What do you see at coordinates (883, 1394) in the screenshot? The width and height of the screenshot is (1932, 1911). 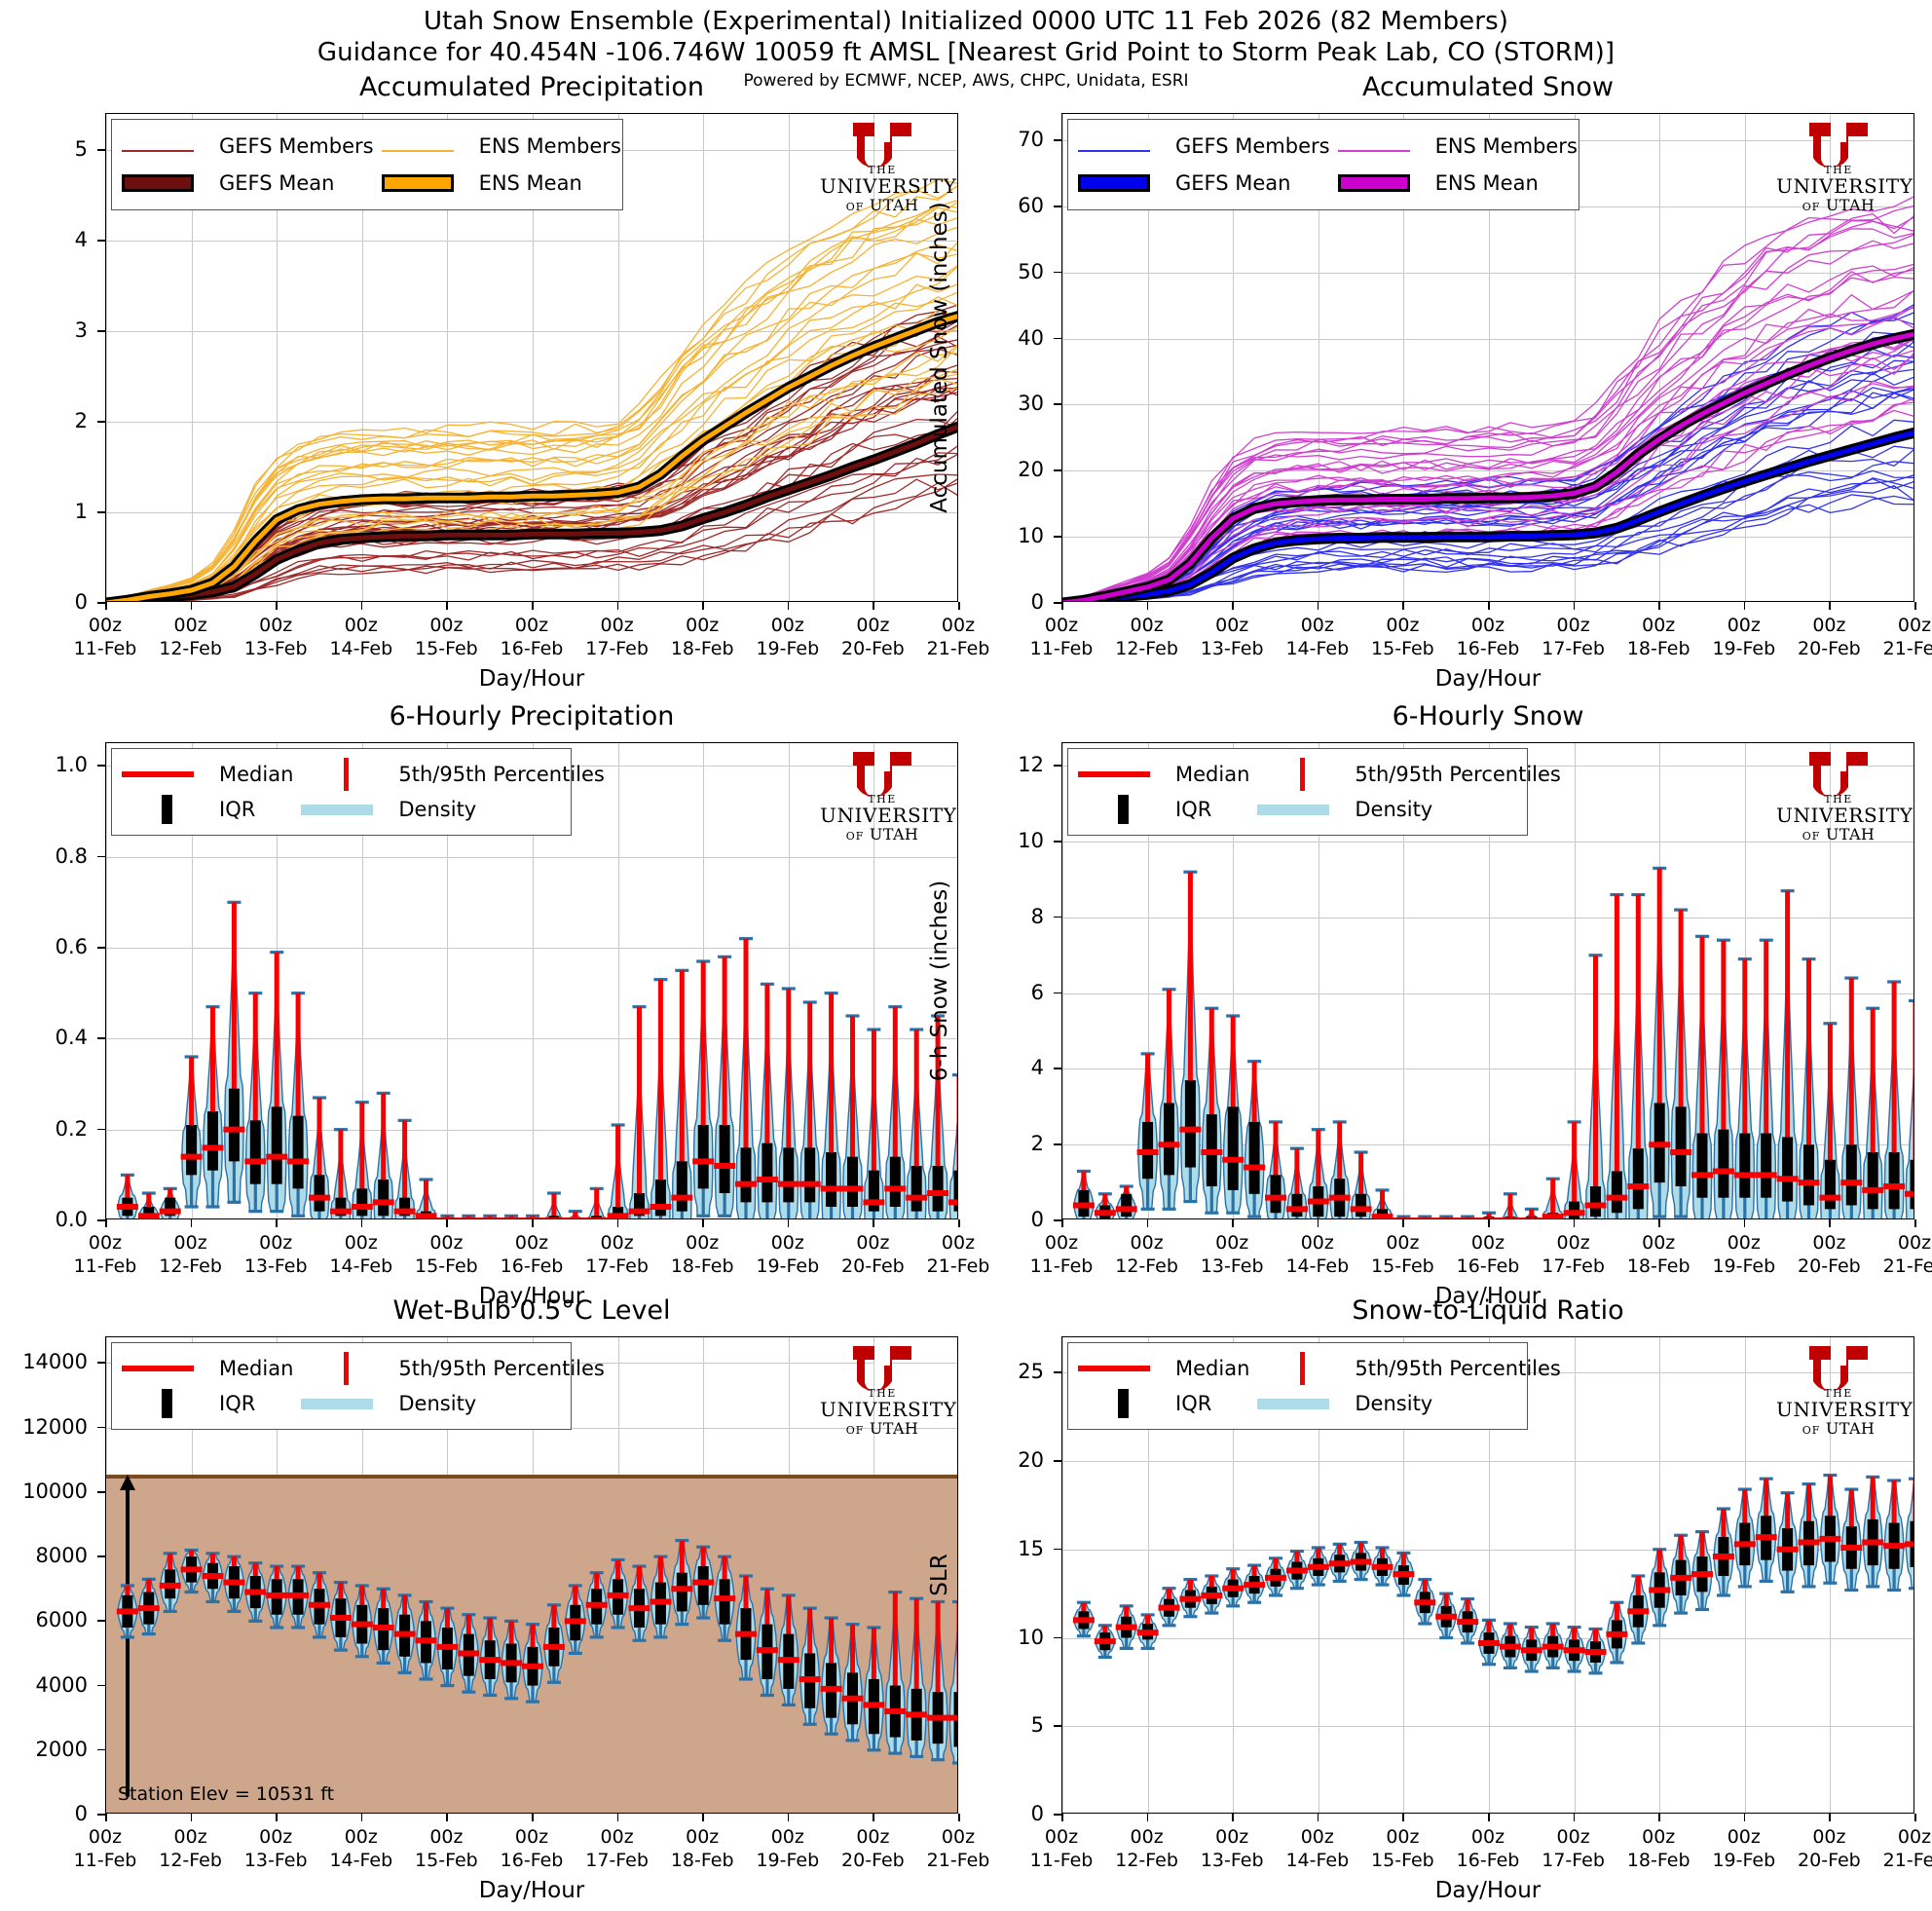 I see `logo-the-text: THE` at bounding box center [883, 1394].